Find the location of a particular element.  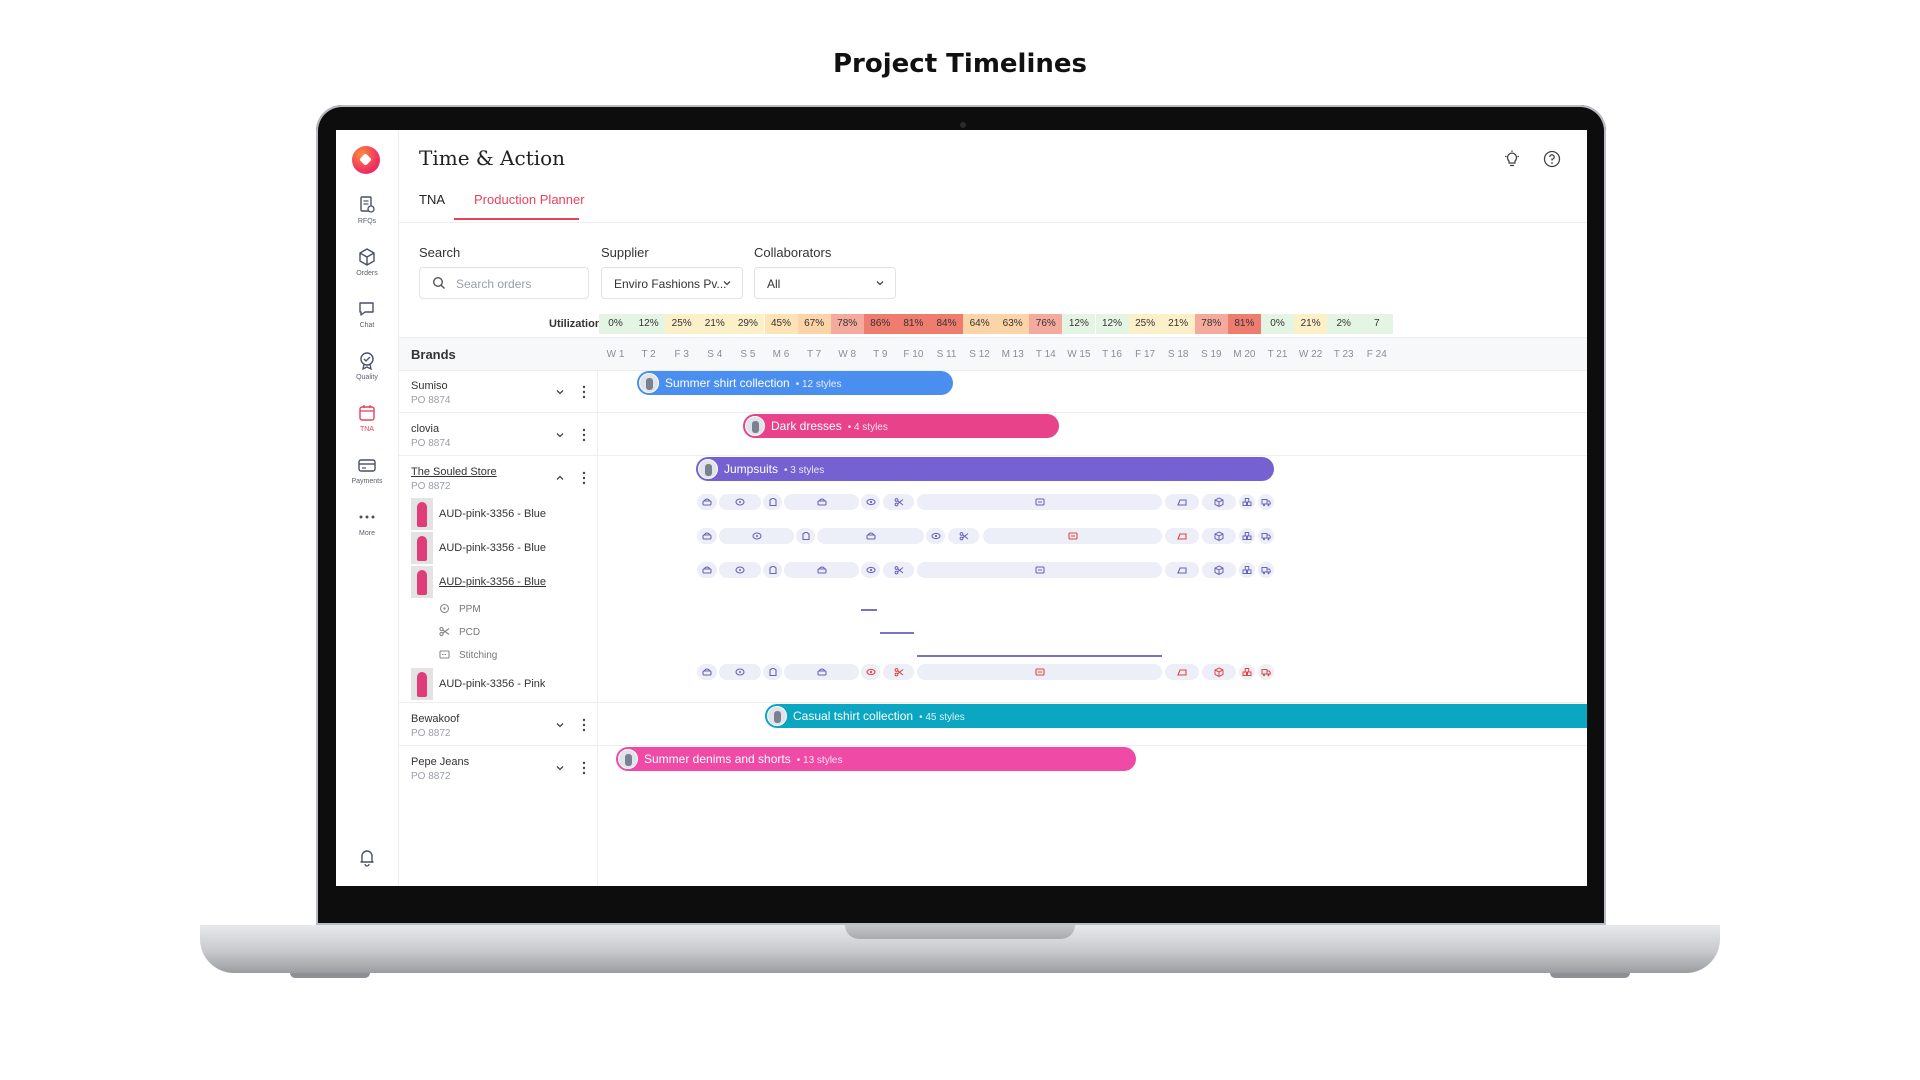

nav-label: More is located at coordinates (367, 533).